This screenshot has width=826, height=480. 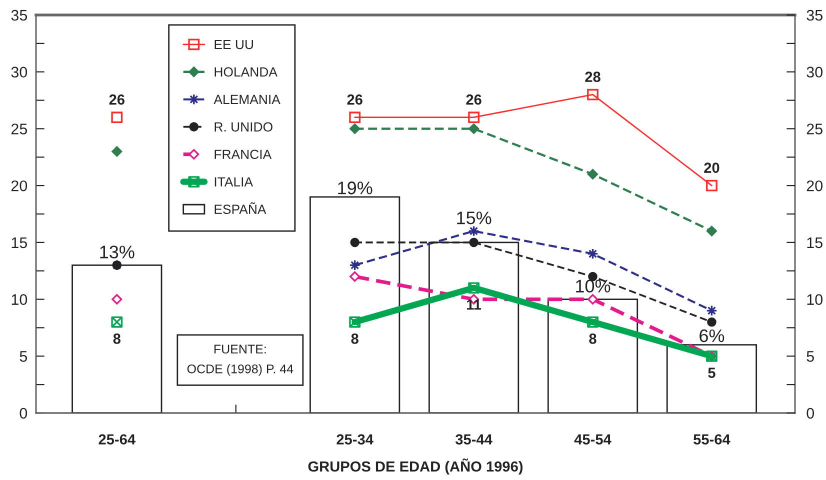 What do you see at coordinates (712, 335) in the screenshot?
I see `data-label: 6%` at bounding box center [712, 335].